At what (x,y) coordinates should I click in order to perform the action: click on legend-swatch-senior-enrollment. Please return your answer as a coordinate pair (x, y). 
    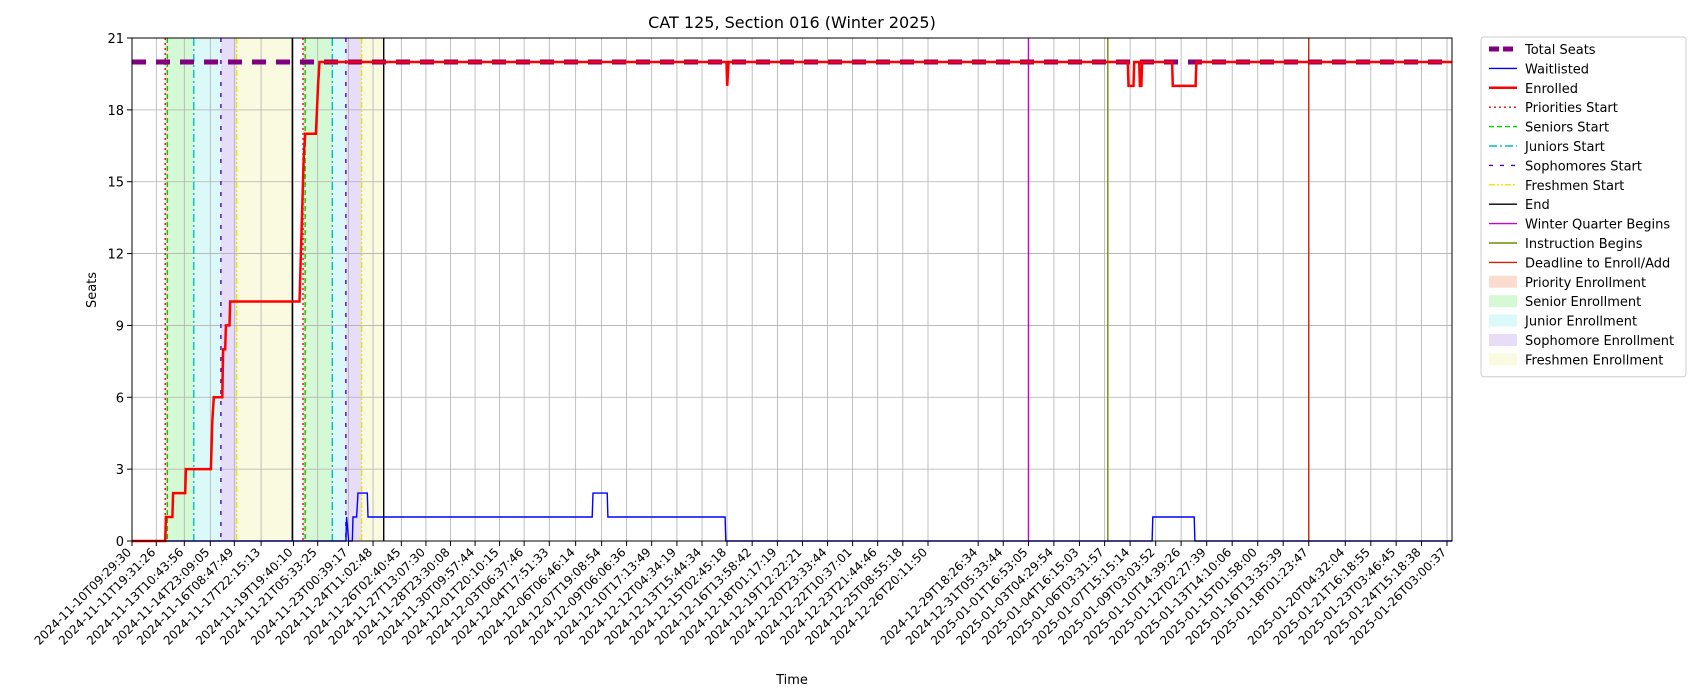
    Looking at the image, I should click on (1503, 301).